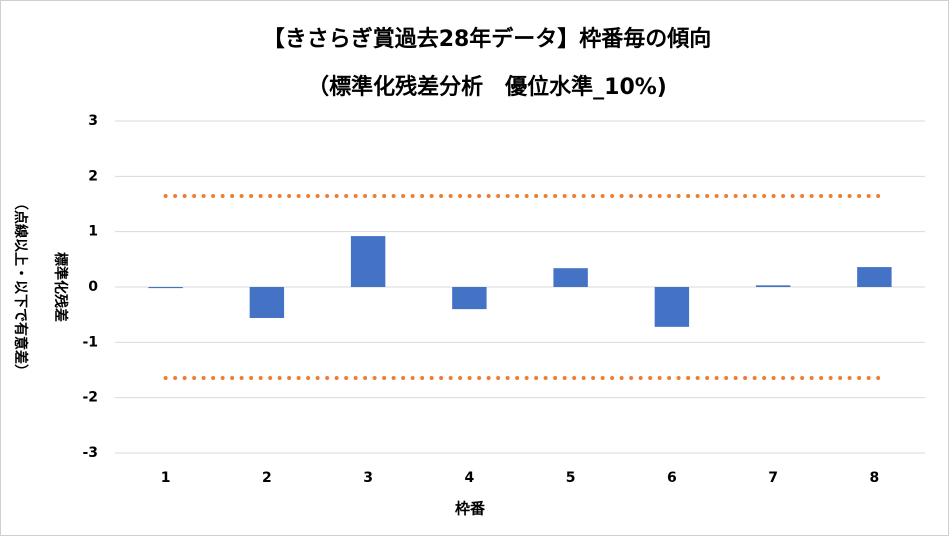  Describe the element at coordinates (166, 478) in the screenshot. I see `x-tick-label: 1` at that location.